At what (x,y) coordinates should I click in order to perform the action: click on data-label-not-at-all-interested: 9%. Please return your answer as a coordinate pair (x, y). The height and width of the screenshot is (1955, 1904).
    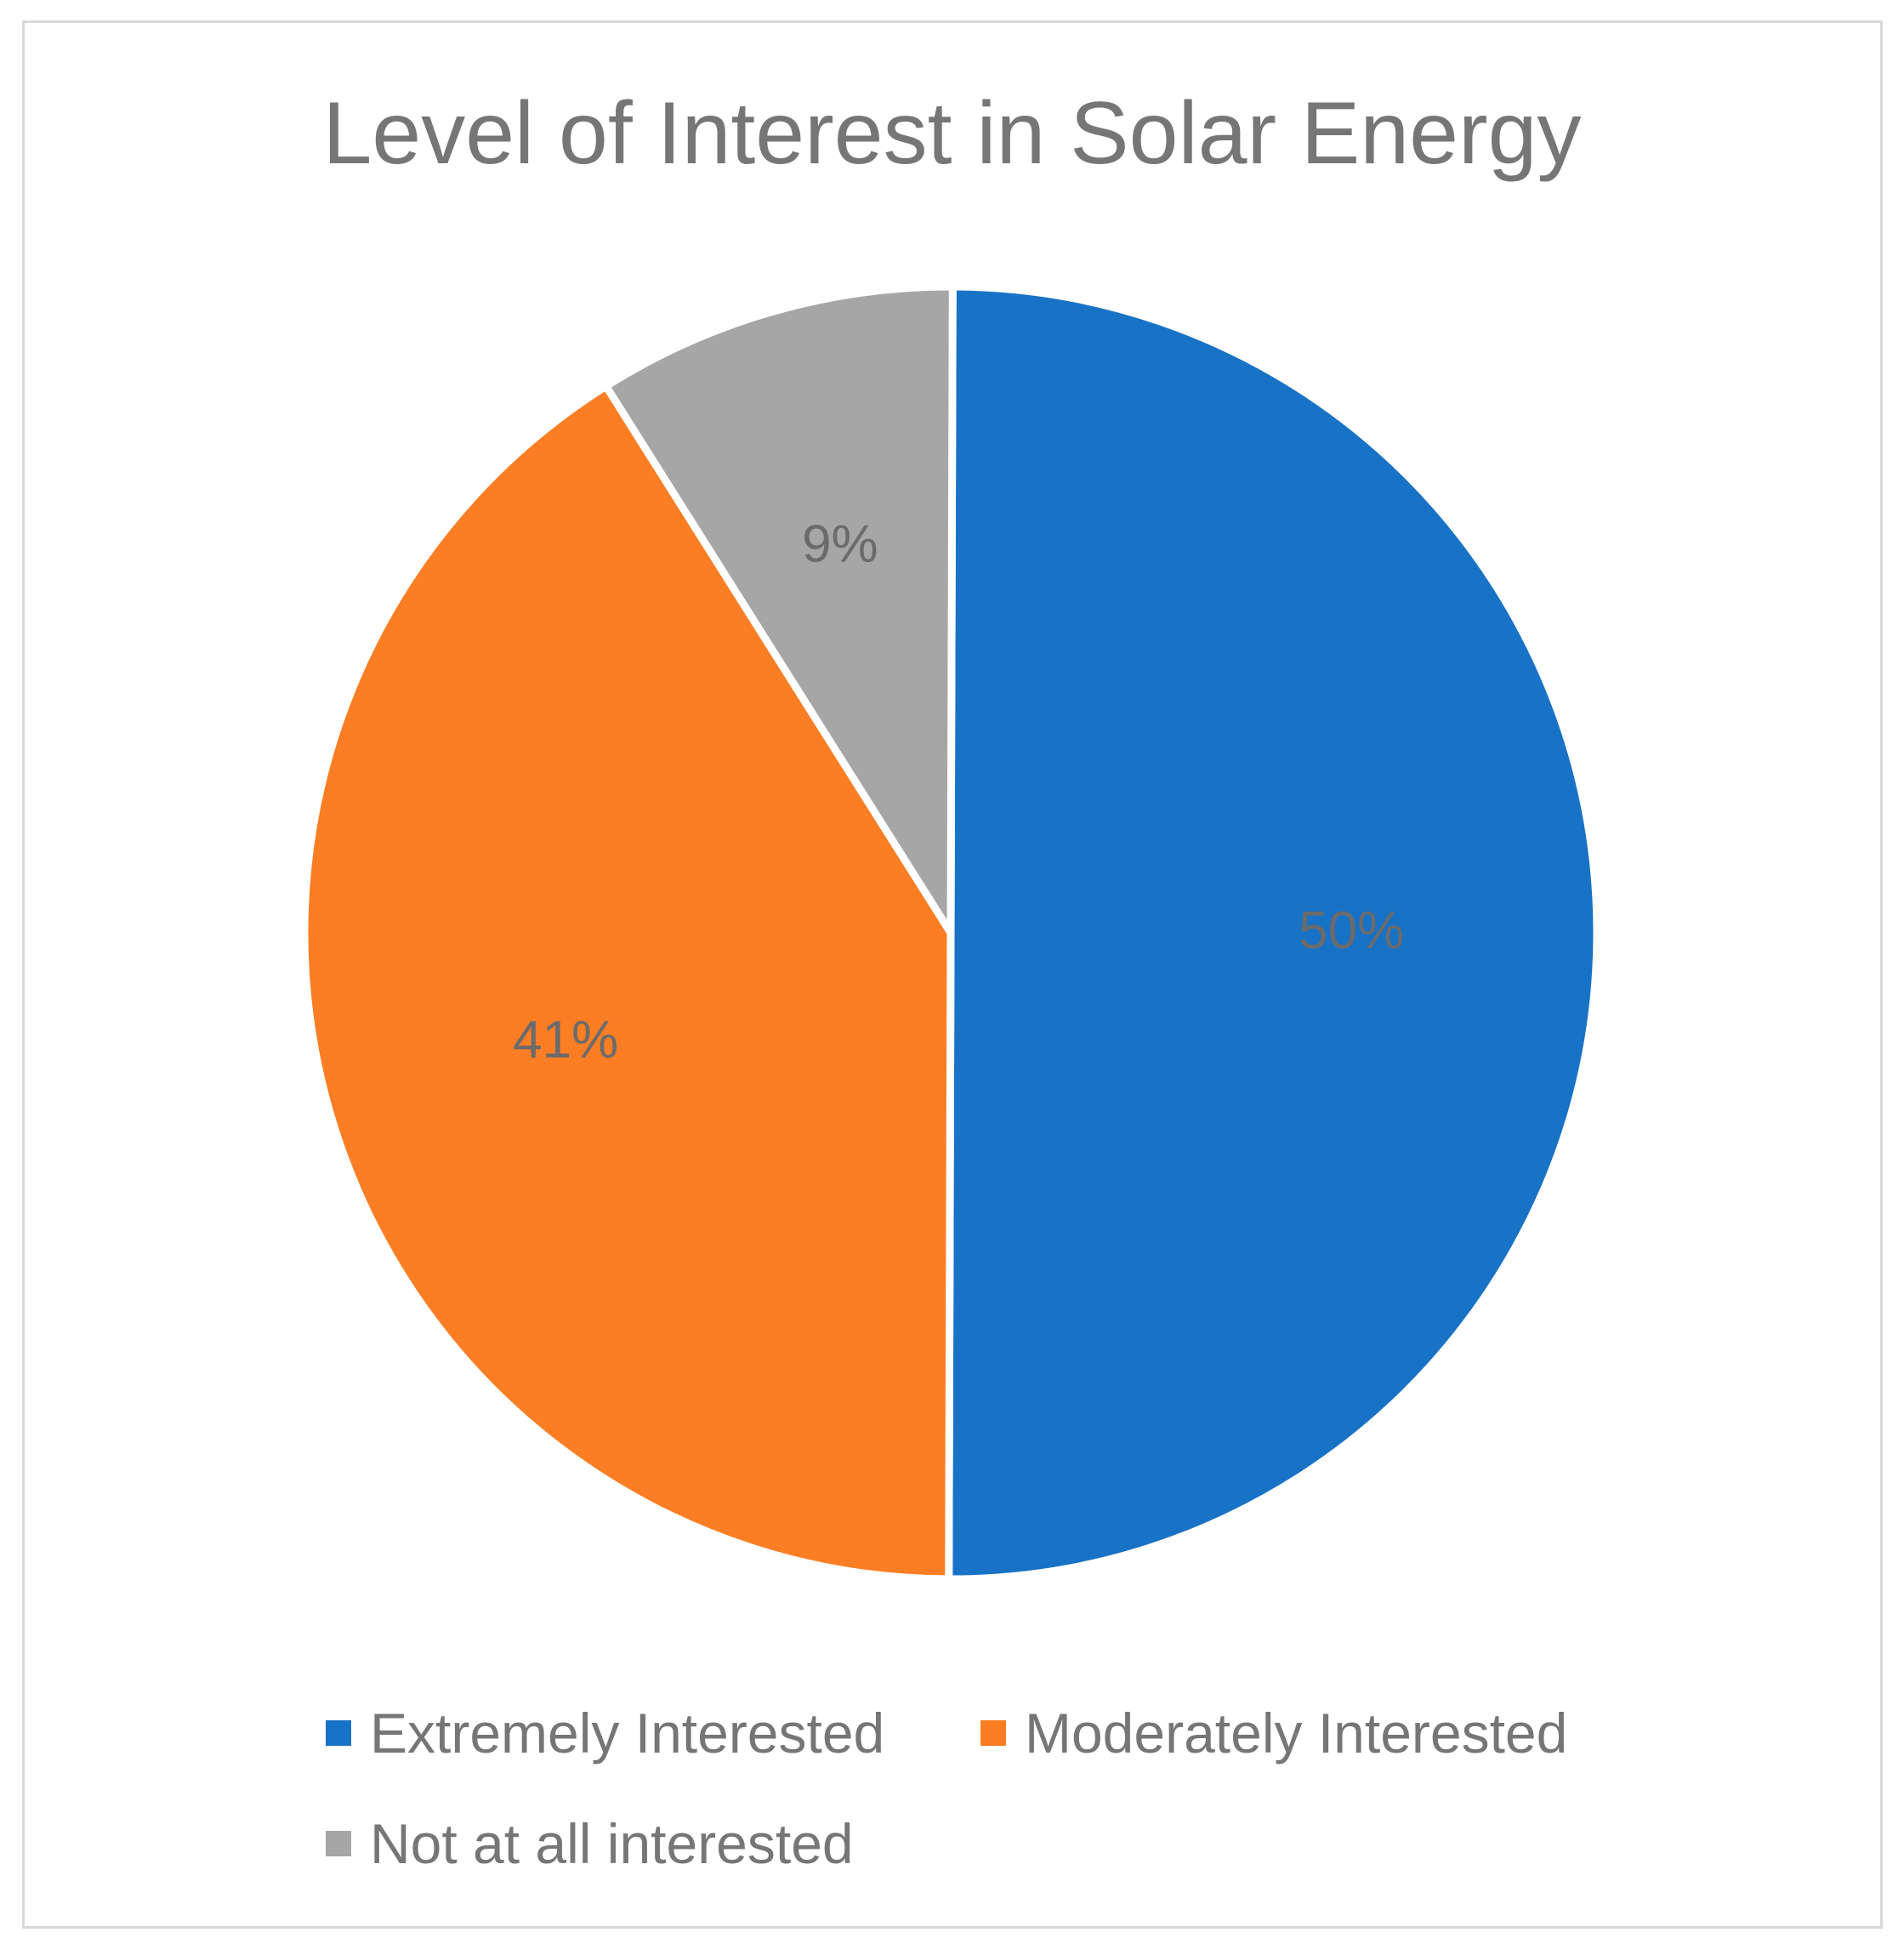
    Looking at the image, I should click on (840, 543).